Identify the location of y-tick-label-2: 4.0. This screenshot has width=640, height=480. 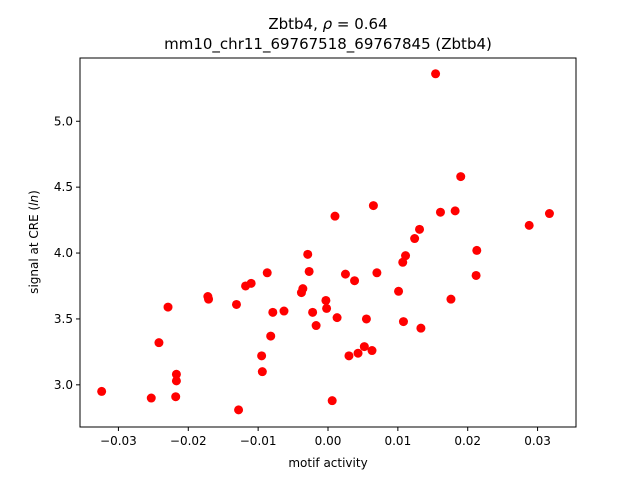
(63, 253).